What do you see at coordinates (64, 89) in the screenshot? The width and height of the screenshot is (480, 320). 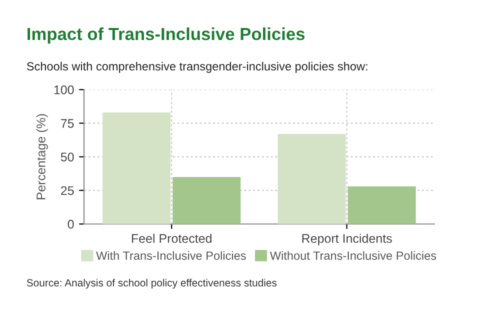 I see `y-tick-label: 100` at bounding box center [64, 89].